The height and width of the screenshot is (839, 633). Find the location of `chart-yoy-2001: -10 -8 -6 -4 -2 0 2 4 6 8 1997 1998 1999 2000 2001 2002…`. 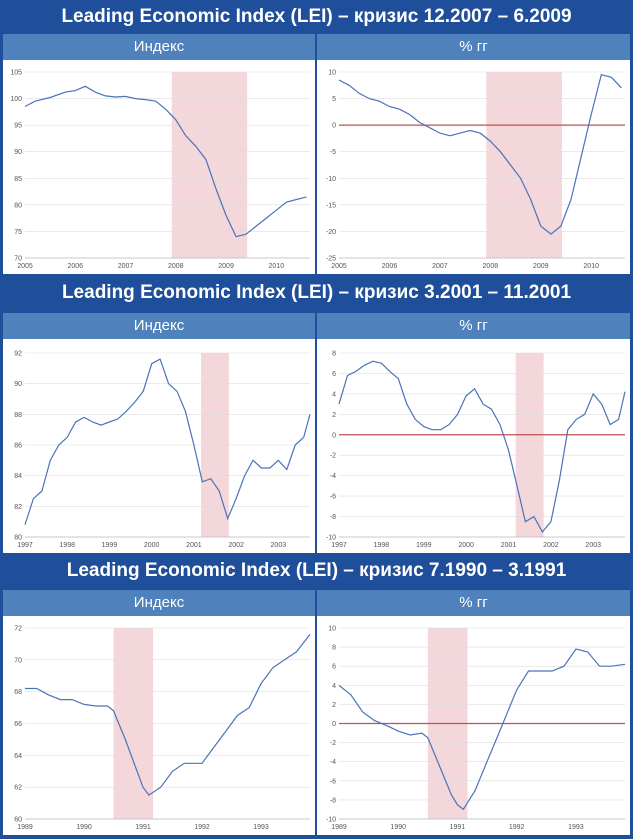

chart-yoy-2001: -10 -8 -6 -4 -2 0 2 4 6 8 1997 1998 1999 2000 2001 2002… is located at coordinates (476, 450).